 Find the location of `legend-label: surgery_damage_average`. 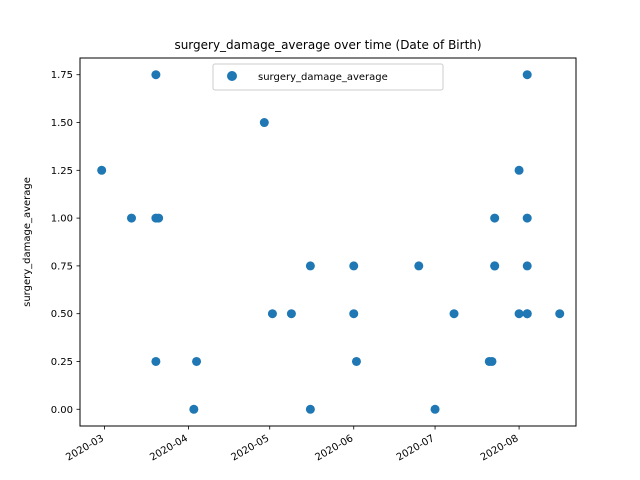

legend-label: surgery_damage_average is located at coordinates (323, 77).